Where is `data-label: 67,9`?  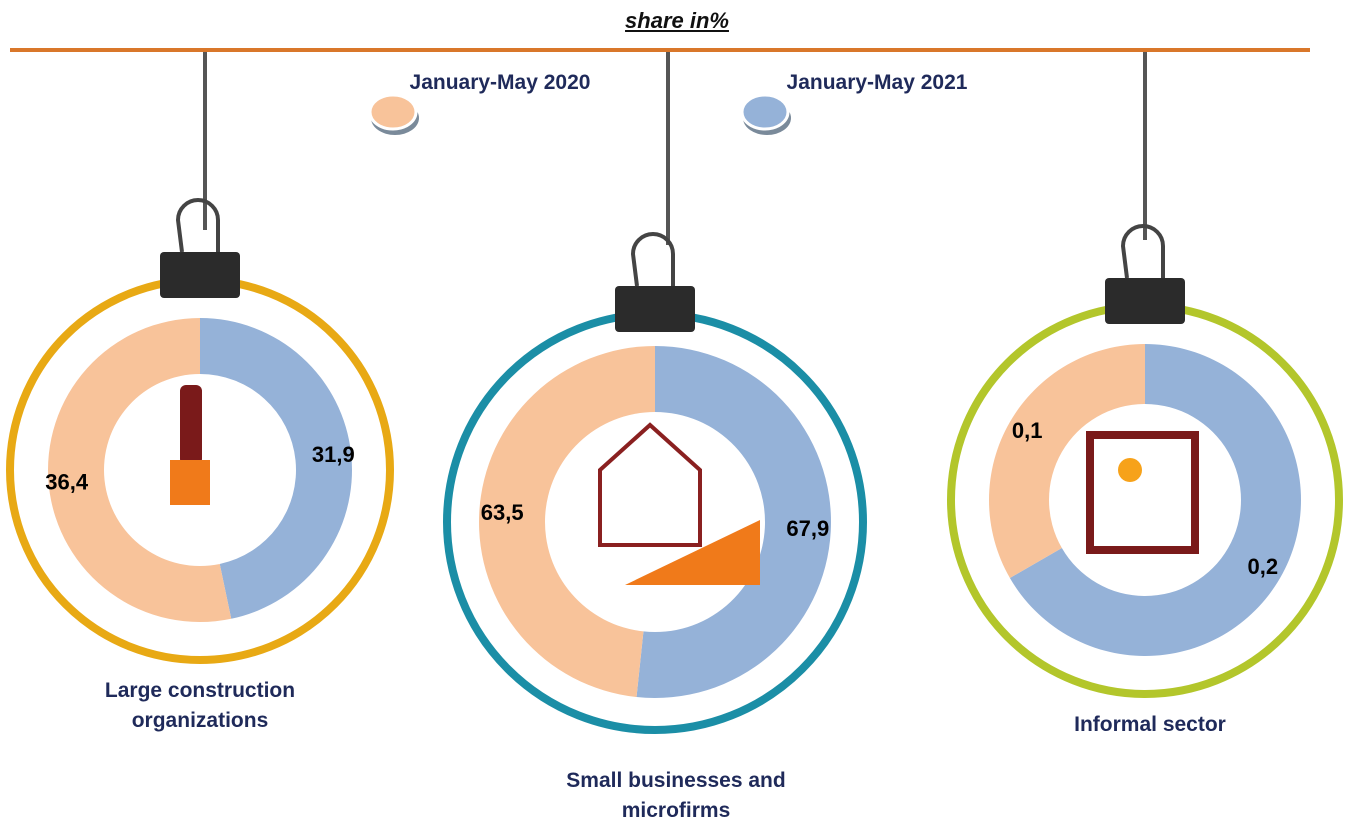
data-label: 67,9 is located at coordinates (807, 528).